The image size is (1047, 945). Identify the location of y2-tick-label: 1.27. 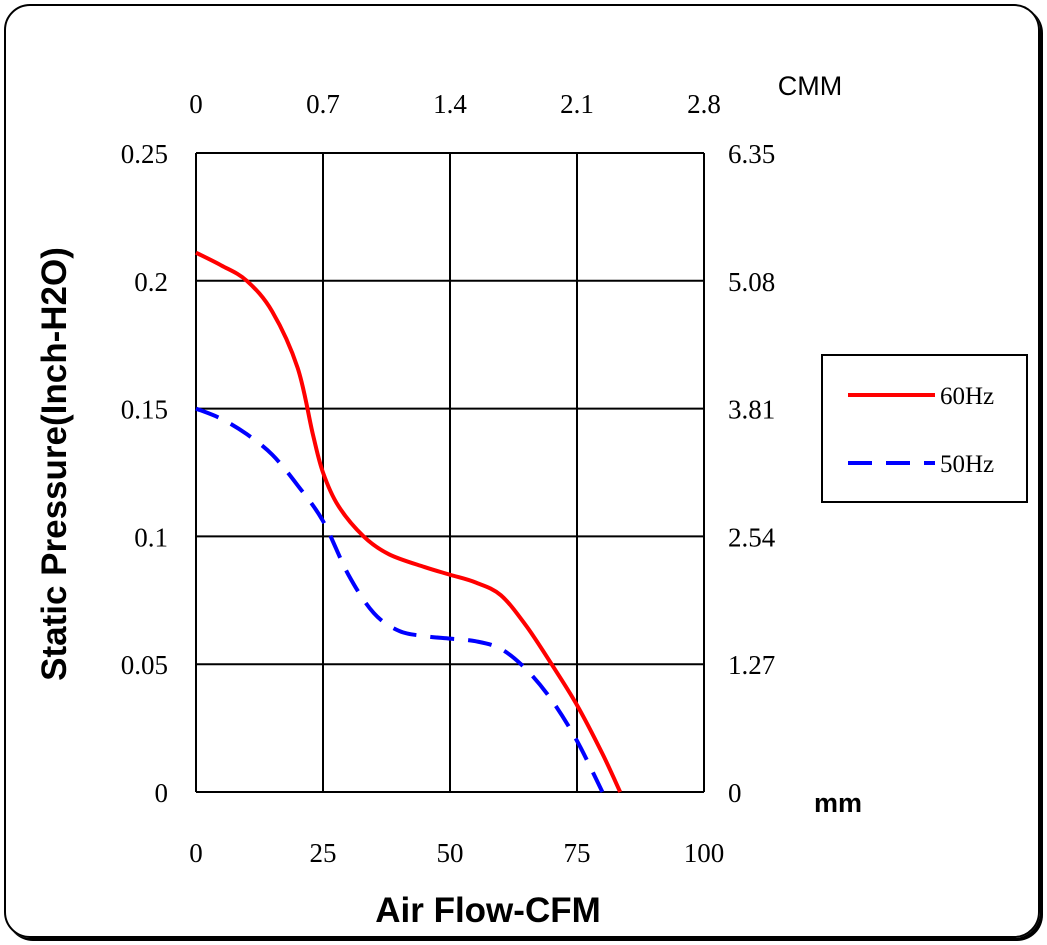
(751, 665).